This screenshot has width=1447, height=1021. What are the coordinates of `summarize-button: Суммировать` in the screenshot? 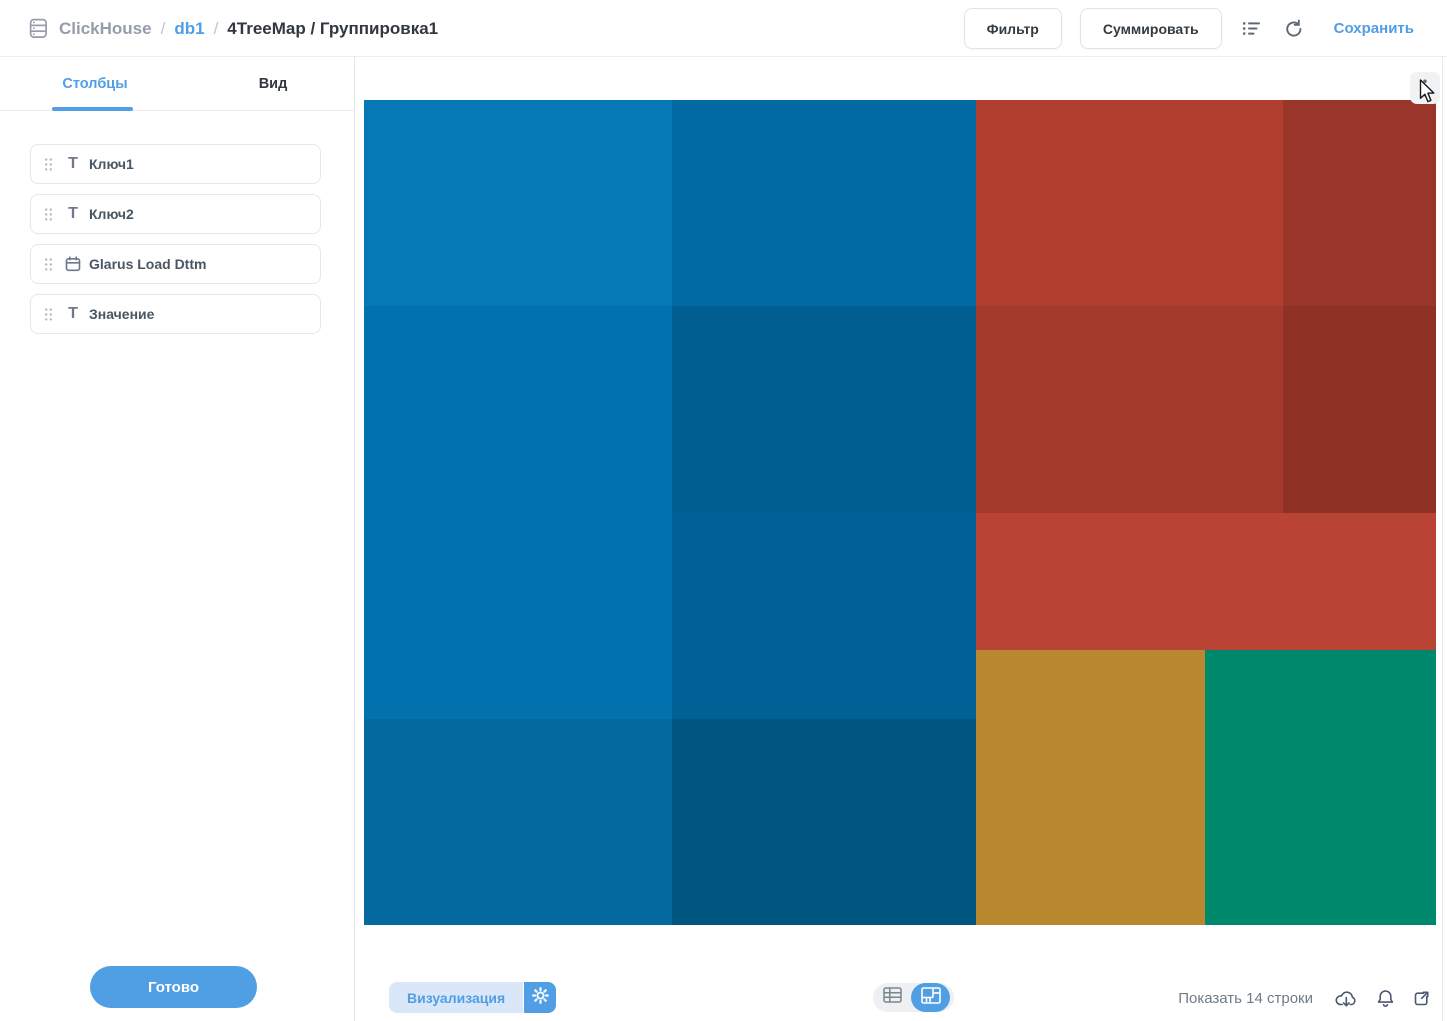 It's located at (1150, 28).